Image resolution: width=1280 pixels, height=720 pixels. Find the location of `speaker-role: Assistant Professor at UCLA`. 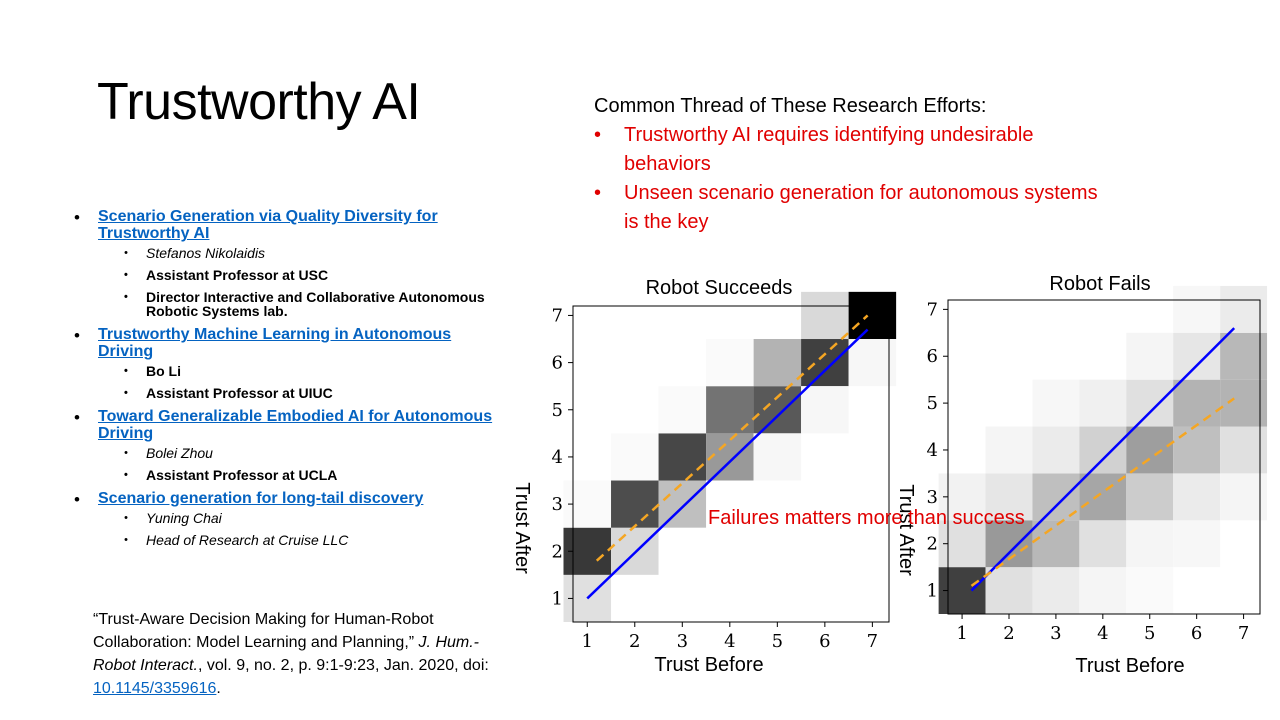

speaker-role: Assistant Professor at UCLA is located at coordinates (309, 475).